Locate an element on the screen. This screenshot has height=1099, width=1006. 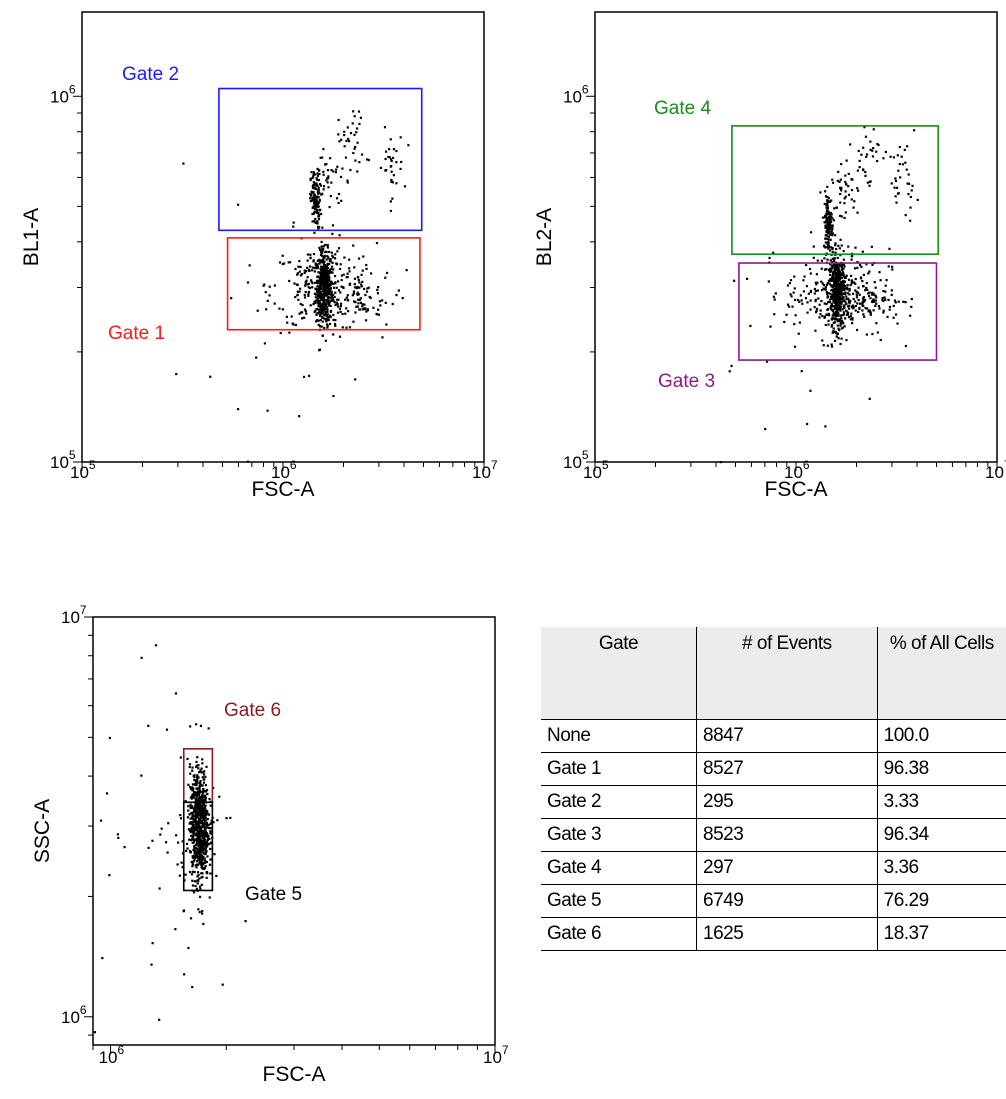
data-points is located at coordinates (170, 839).